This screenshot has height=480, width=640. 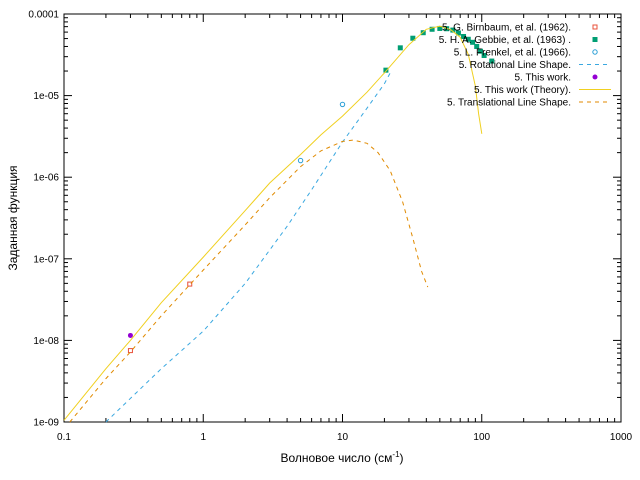 What do you see at coordinates (621, 437) in the screenshot?
I see `x-tick-label: 1000` at bounding box center [621, 437].